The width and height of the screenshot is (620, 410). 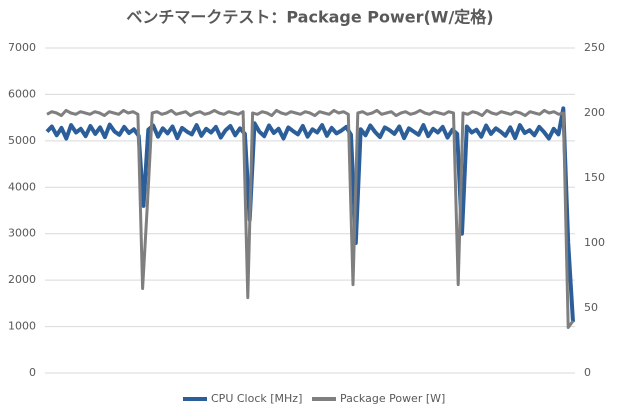 What do you see at coordinates (587, 372) in the screenshot?
I see `y2-tick-label: 0` at bounding box center [587, 372].